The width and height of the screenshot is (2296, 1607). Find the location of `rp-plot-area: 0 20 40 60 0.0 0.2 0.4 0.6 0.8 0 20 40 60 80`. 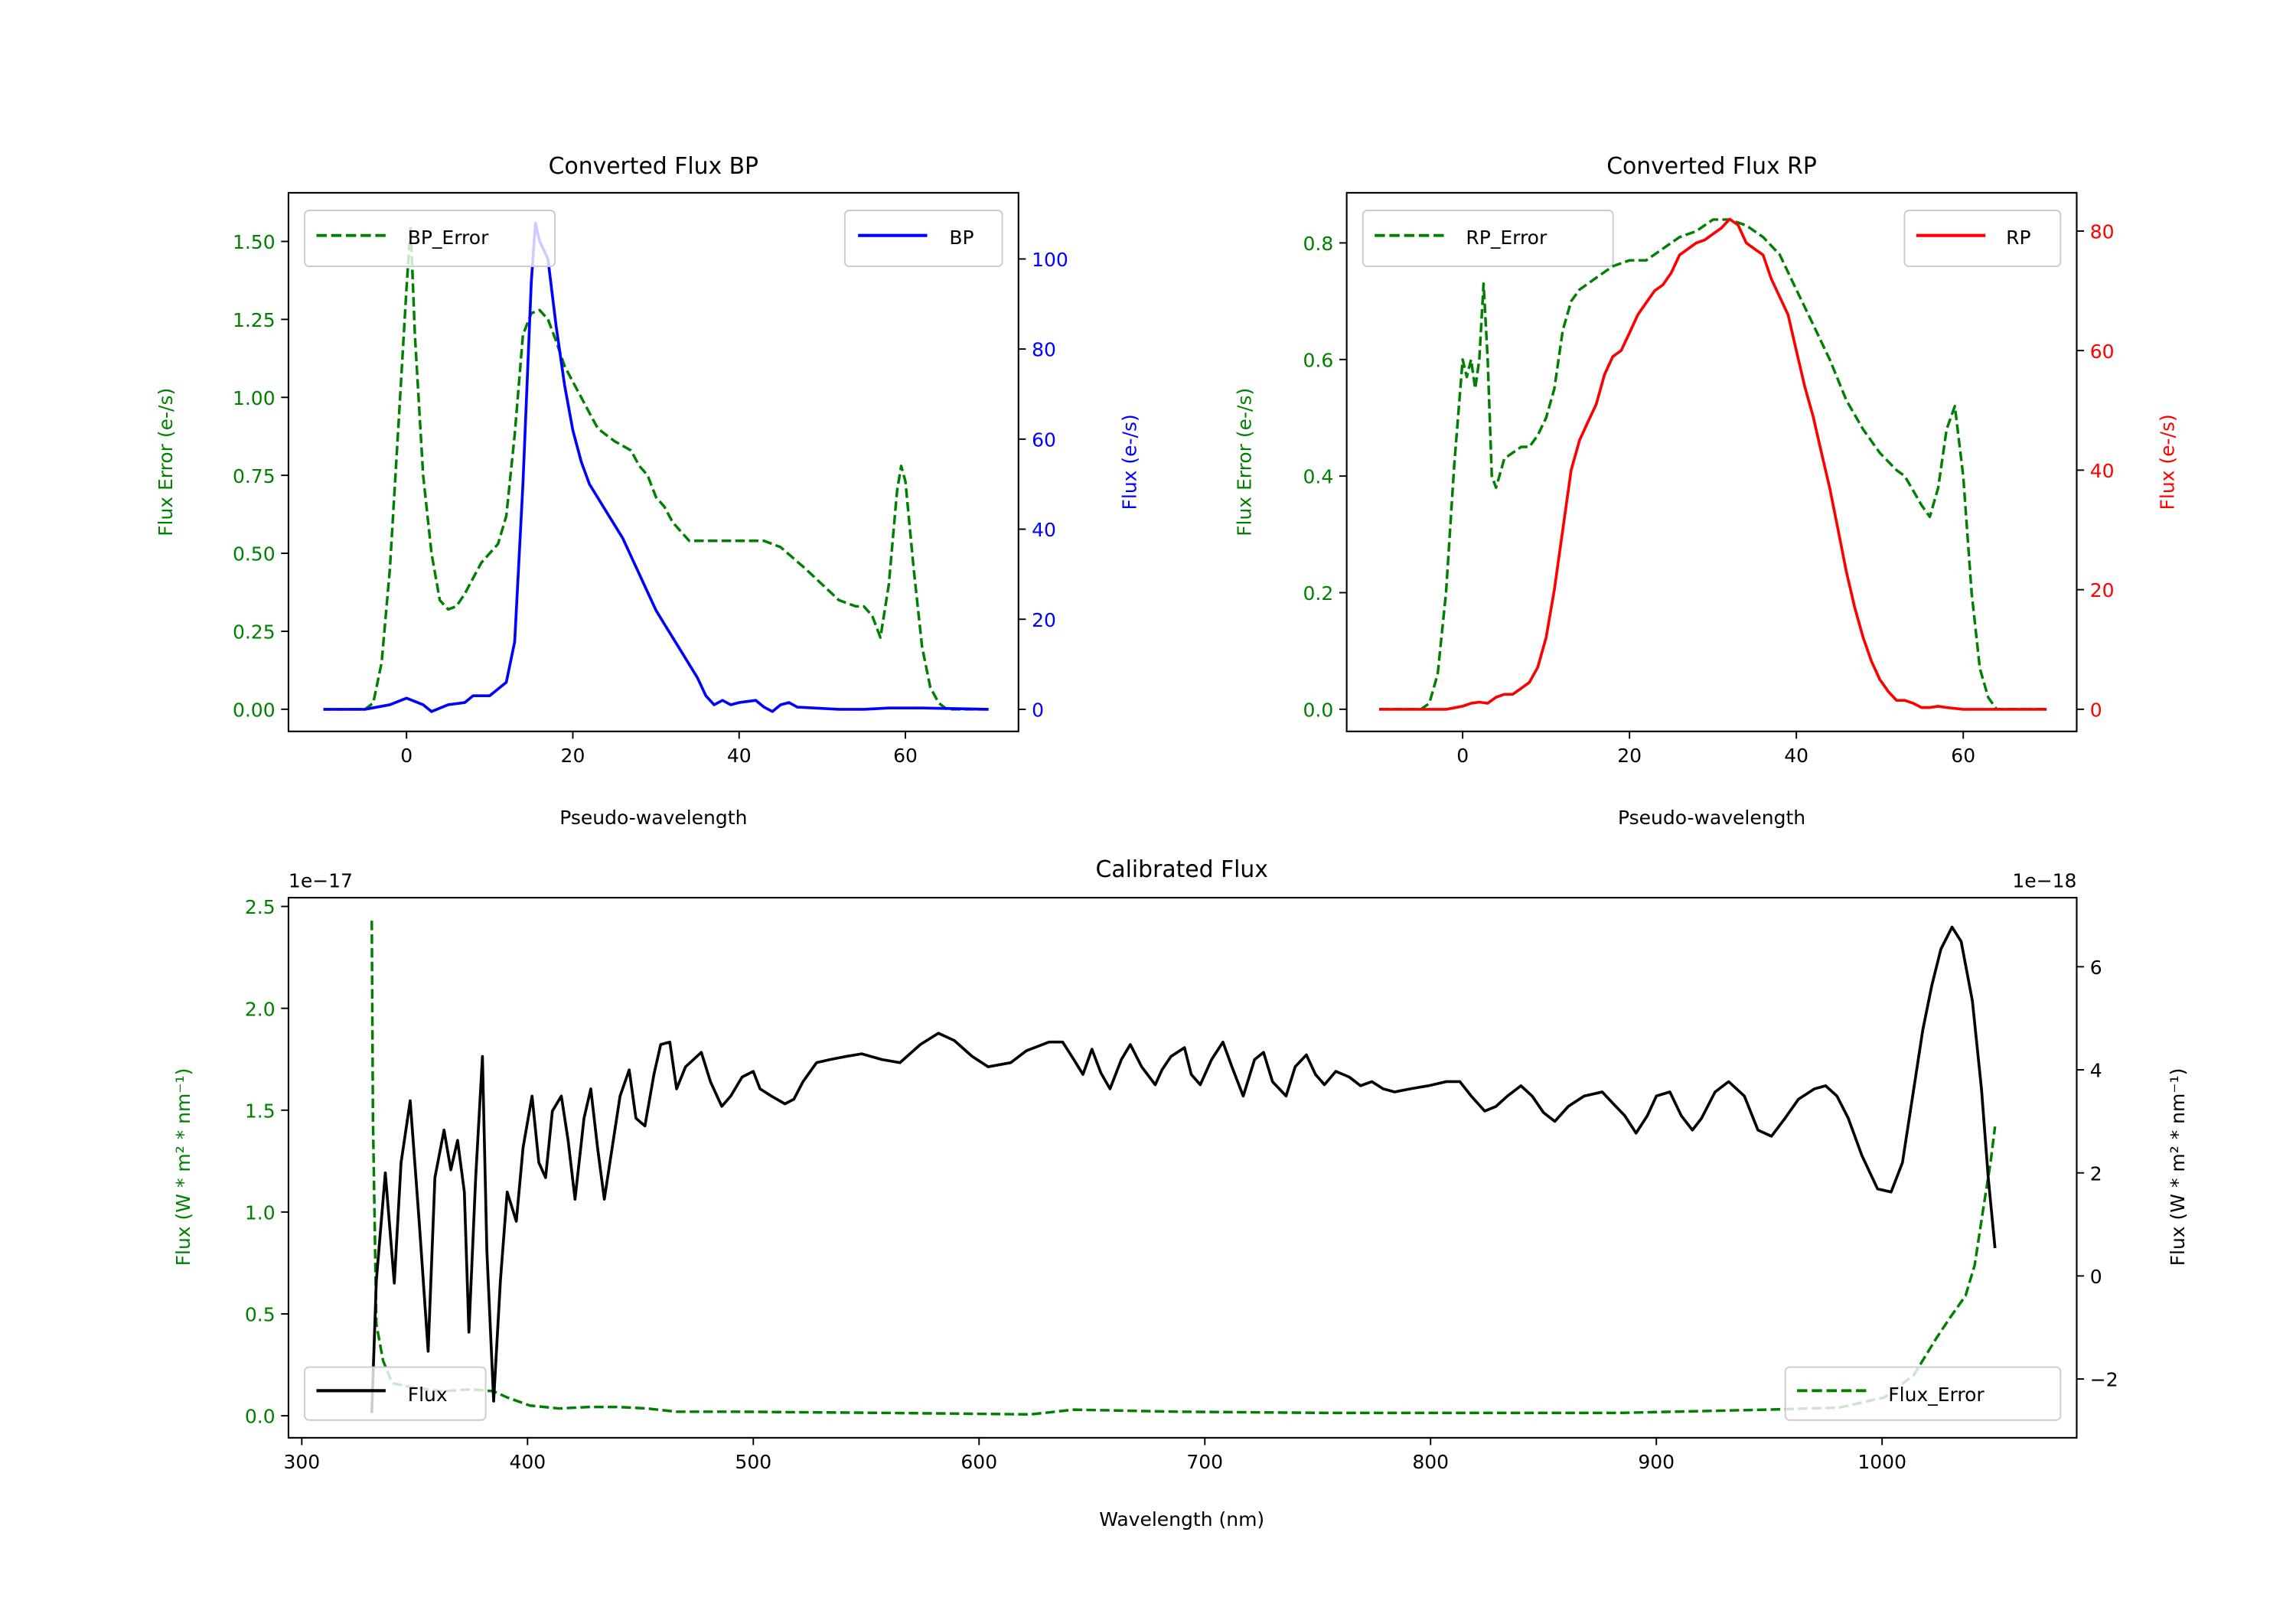

rp-plot-area: 0 20 40 60 0.0 0.2 0.4 0.6 0.8 0 20 40 60 80 is located at coordinates (1709, 479).